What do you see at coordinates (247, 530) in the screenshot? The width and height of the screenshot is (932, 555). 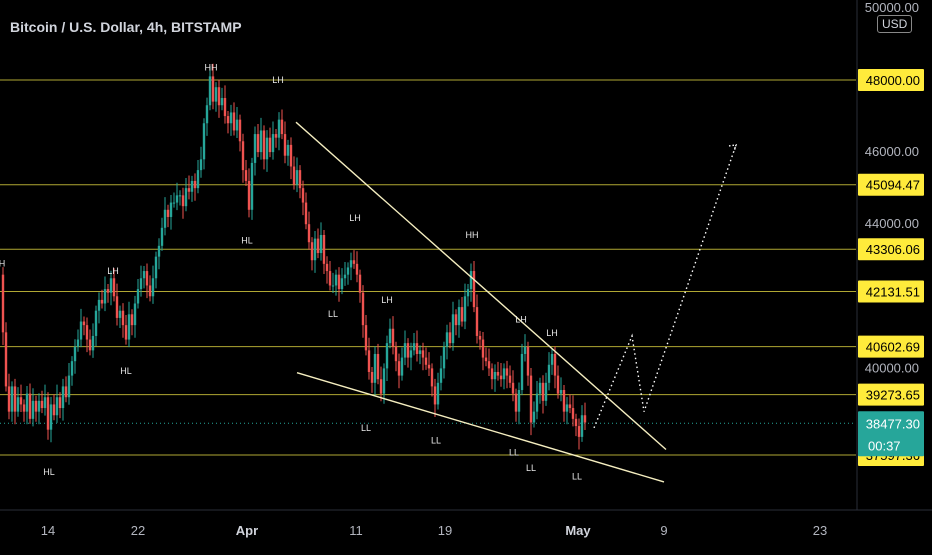 I see `time-tick-label: Apr` at bounding box center [247, 530].